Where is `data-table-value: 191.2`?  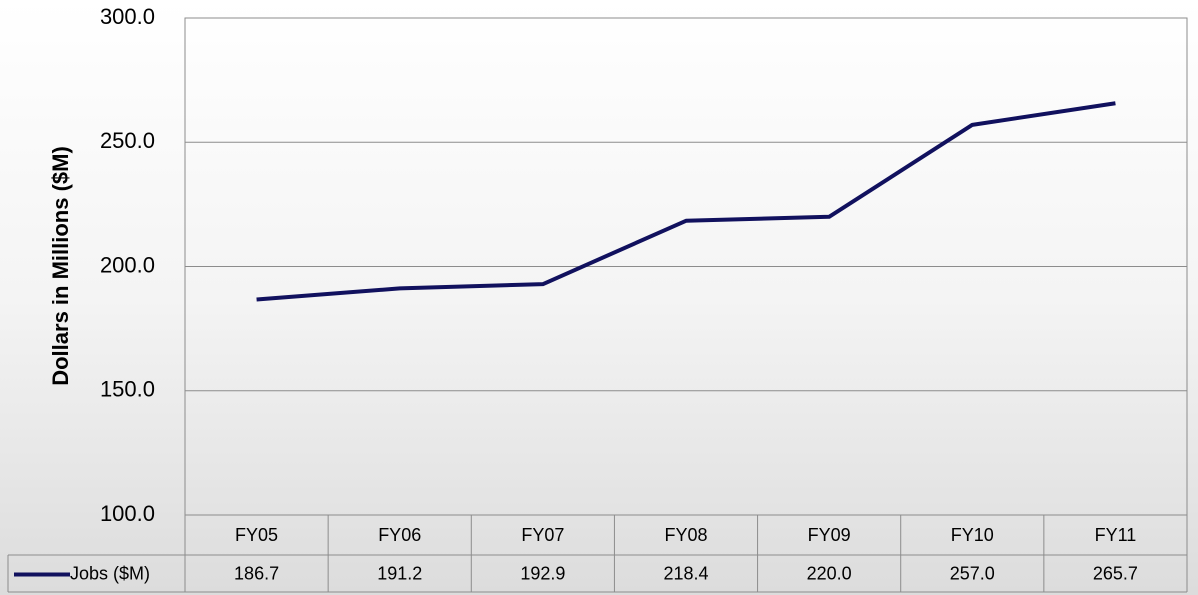
data-table-value: 191.2 is located at coordinates (399, 573).